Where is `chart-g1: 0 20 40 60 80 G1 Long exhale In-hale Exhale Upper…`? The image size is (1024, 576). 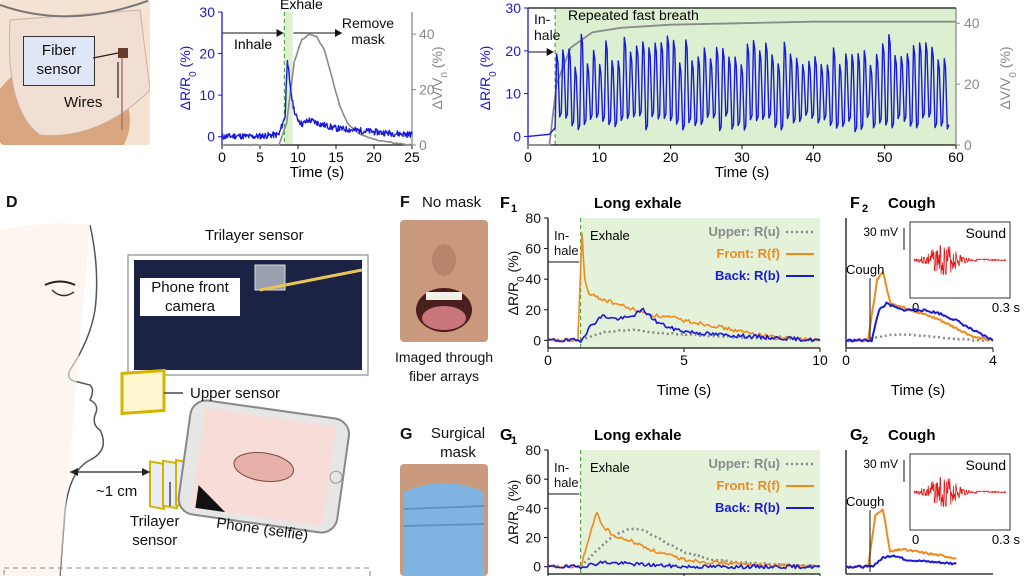
chart-g1: 0 20 40 60 80 G1 Long exhale In-hale Exhale Upper… is located at coordinates (660, 501).